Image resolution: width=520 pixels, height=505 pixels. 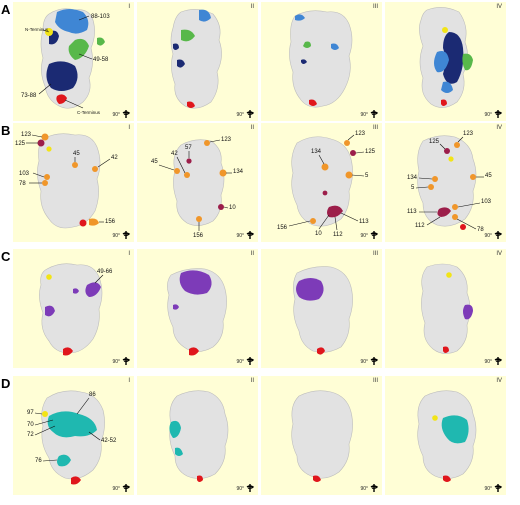 I want to click on protein-model: 123 125 45 42 103 78 156, so click(x=66, y=180).